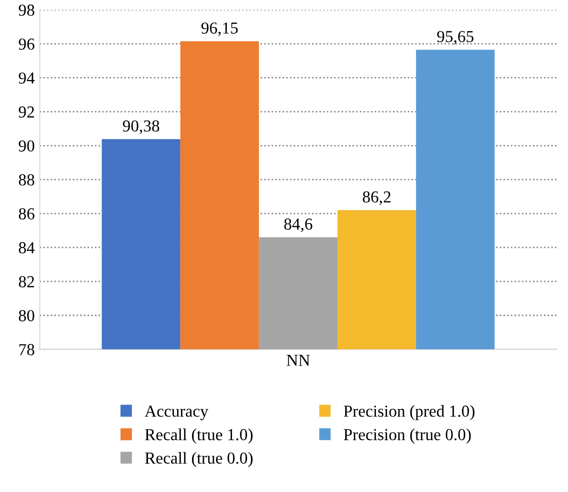 Image resolution: width=568 pixels, height=492 pixels. Describe the element at coordinates (409, 412) in the screenshot. I see `legend-label: Precision (pred 1.0)` at that location.